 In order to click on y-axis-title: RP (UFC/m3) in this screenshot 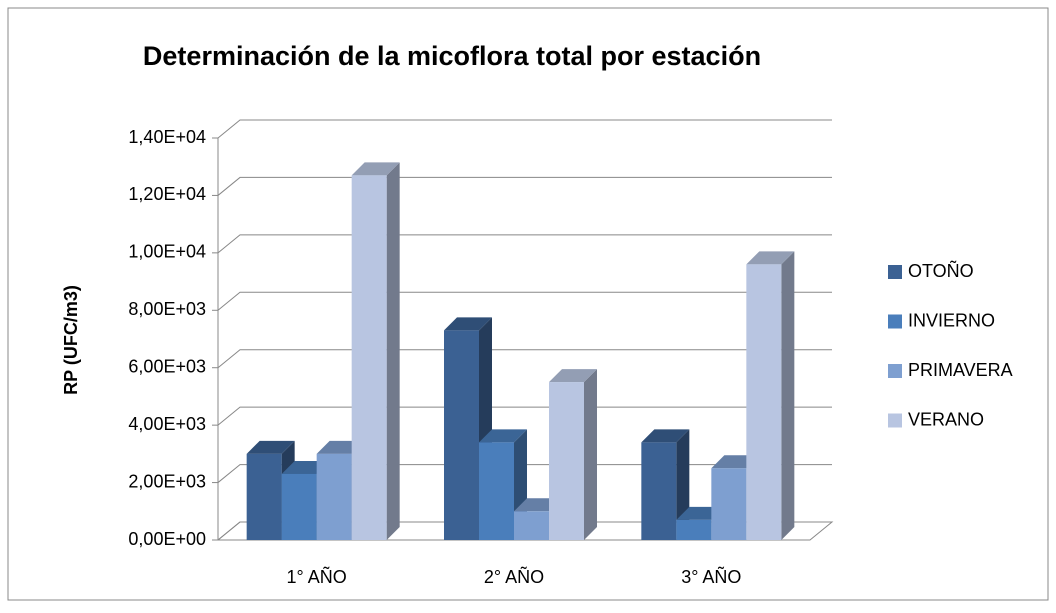, I will do `click(71, 340)`.